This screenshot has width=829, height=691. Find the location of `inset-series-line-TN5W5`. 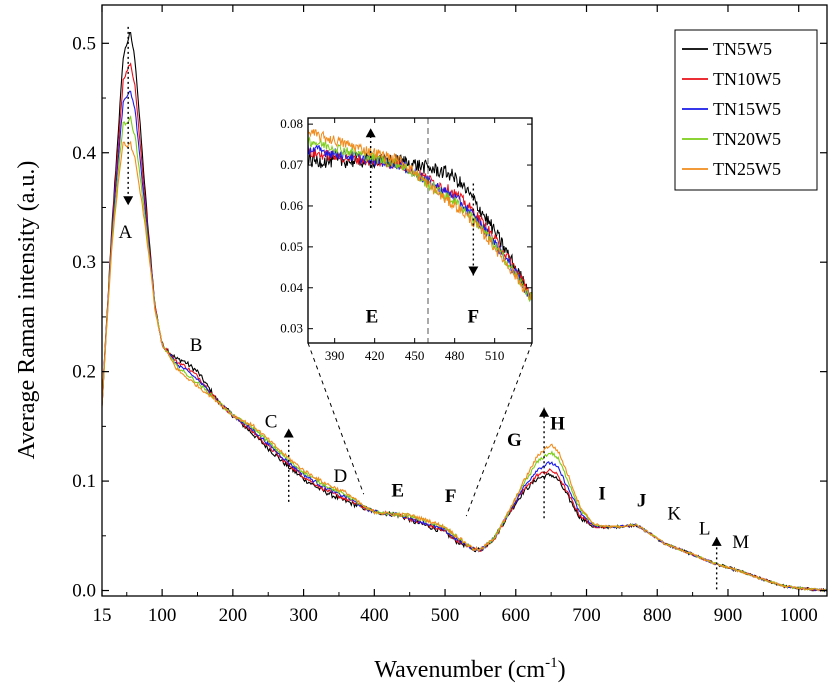

inset-series-line-TN5W5 is located at coordinates (420, 226).